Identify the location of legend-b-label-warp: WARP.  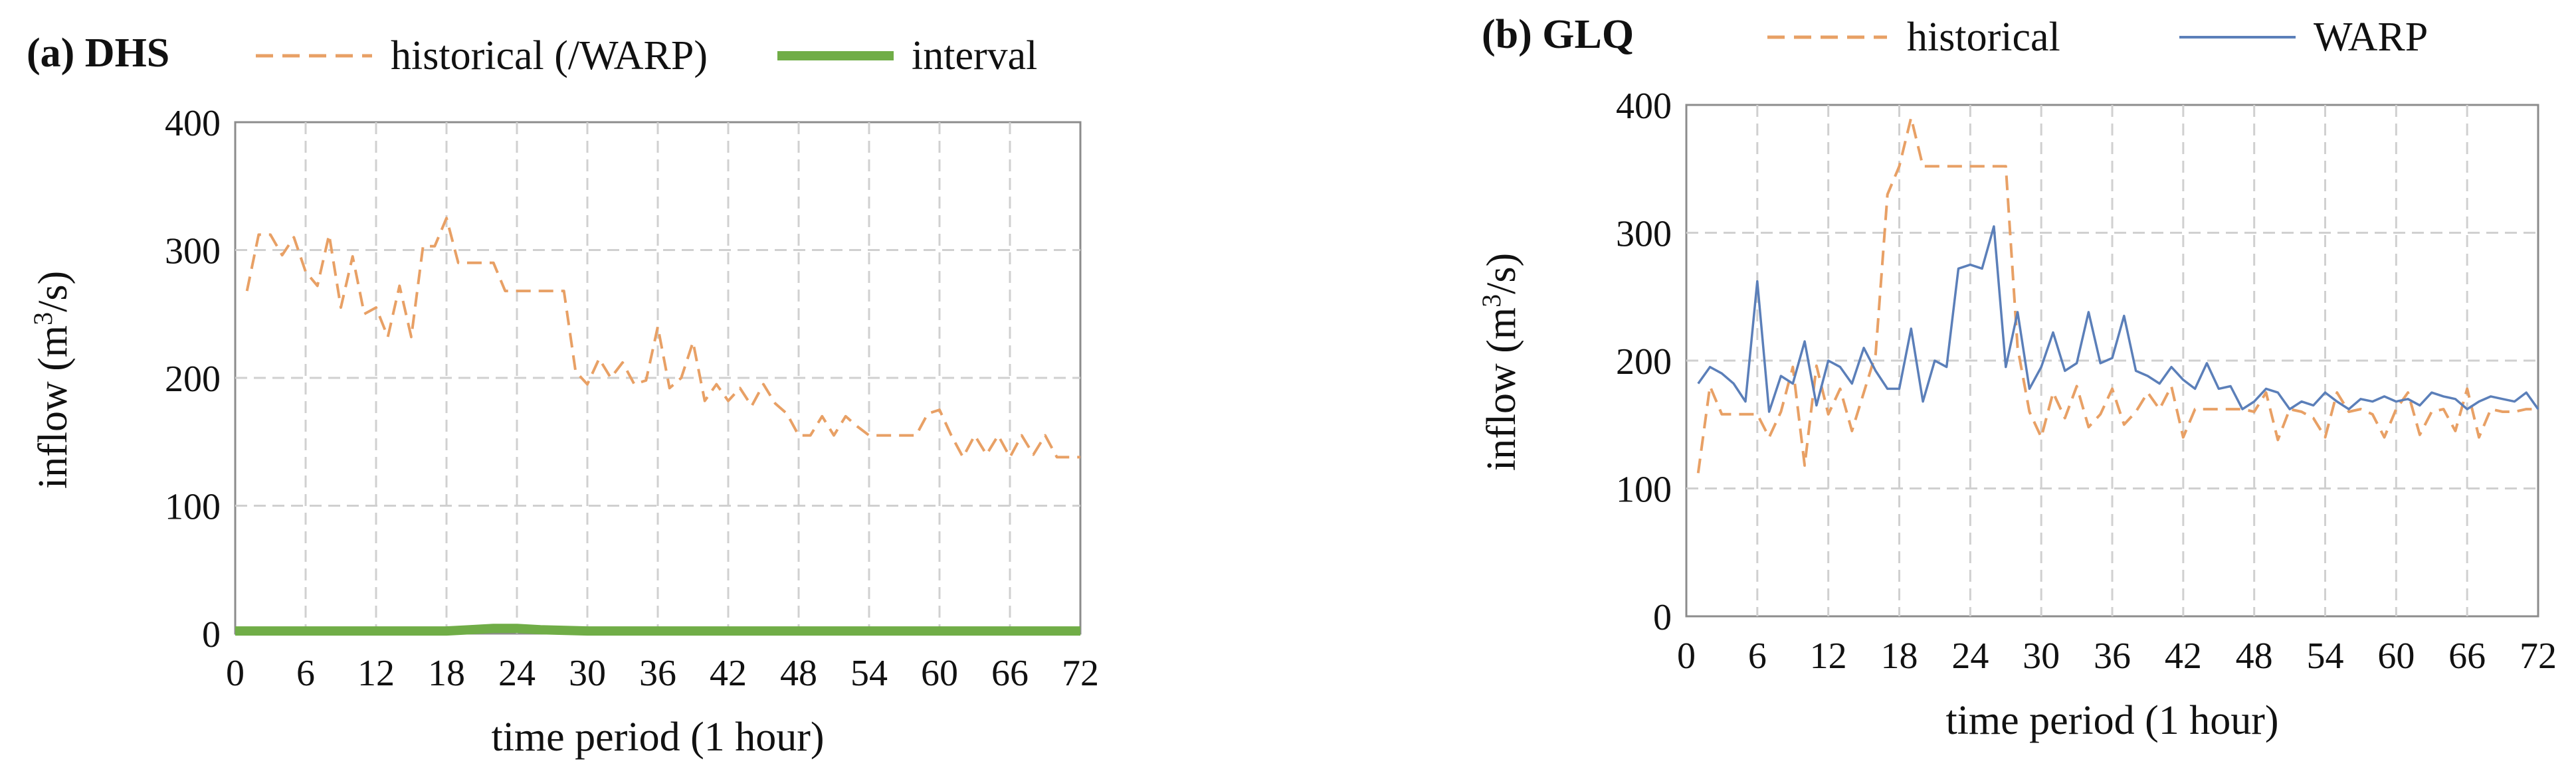
(2371, 37).